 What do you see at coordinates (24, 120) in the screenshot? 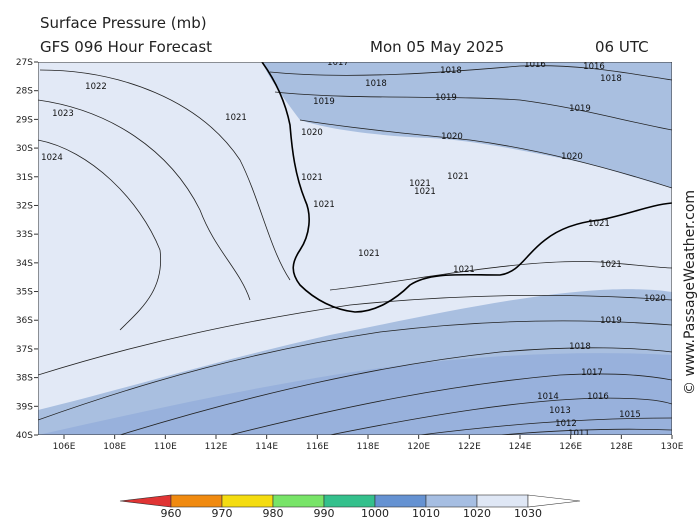
I see `lat-label: 29S` at bounding box center [24, 120].